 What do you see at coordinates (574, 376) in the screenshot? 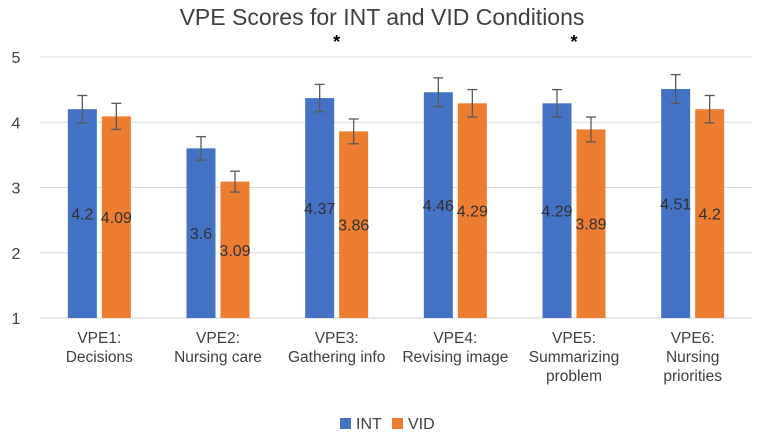
I see `category-label: problem` at bounding box center [574, 376].